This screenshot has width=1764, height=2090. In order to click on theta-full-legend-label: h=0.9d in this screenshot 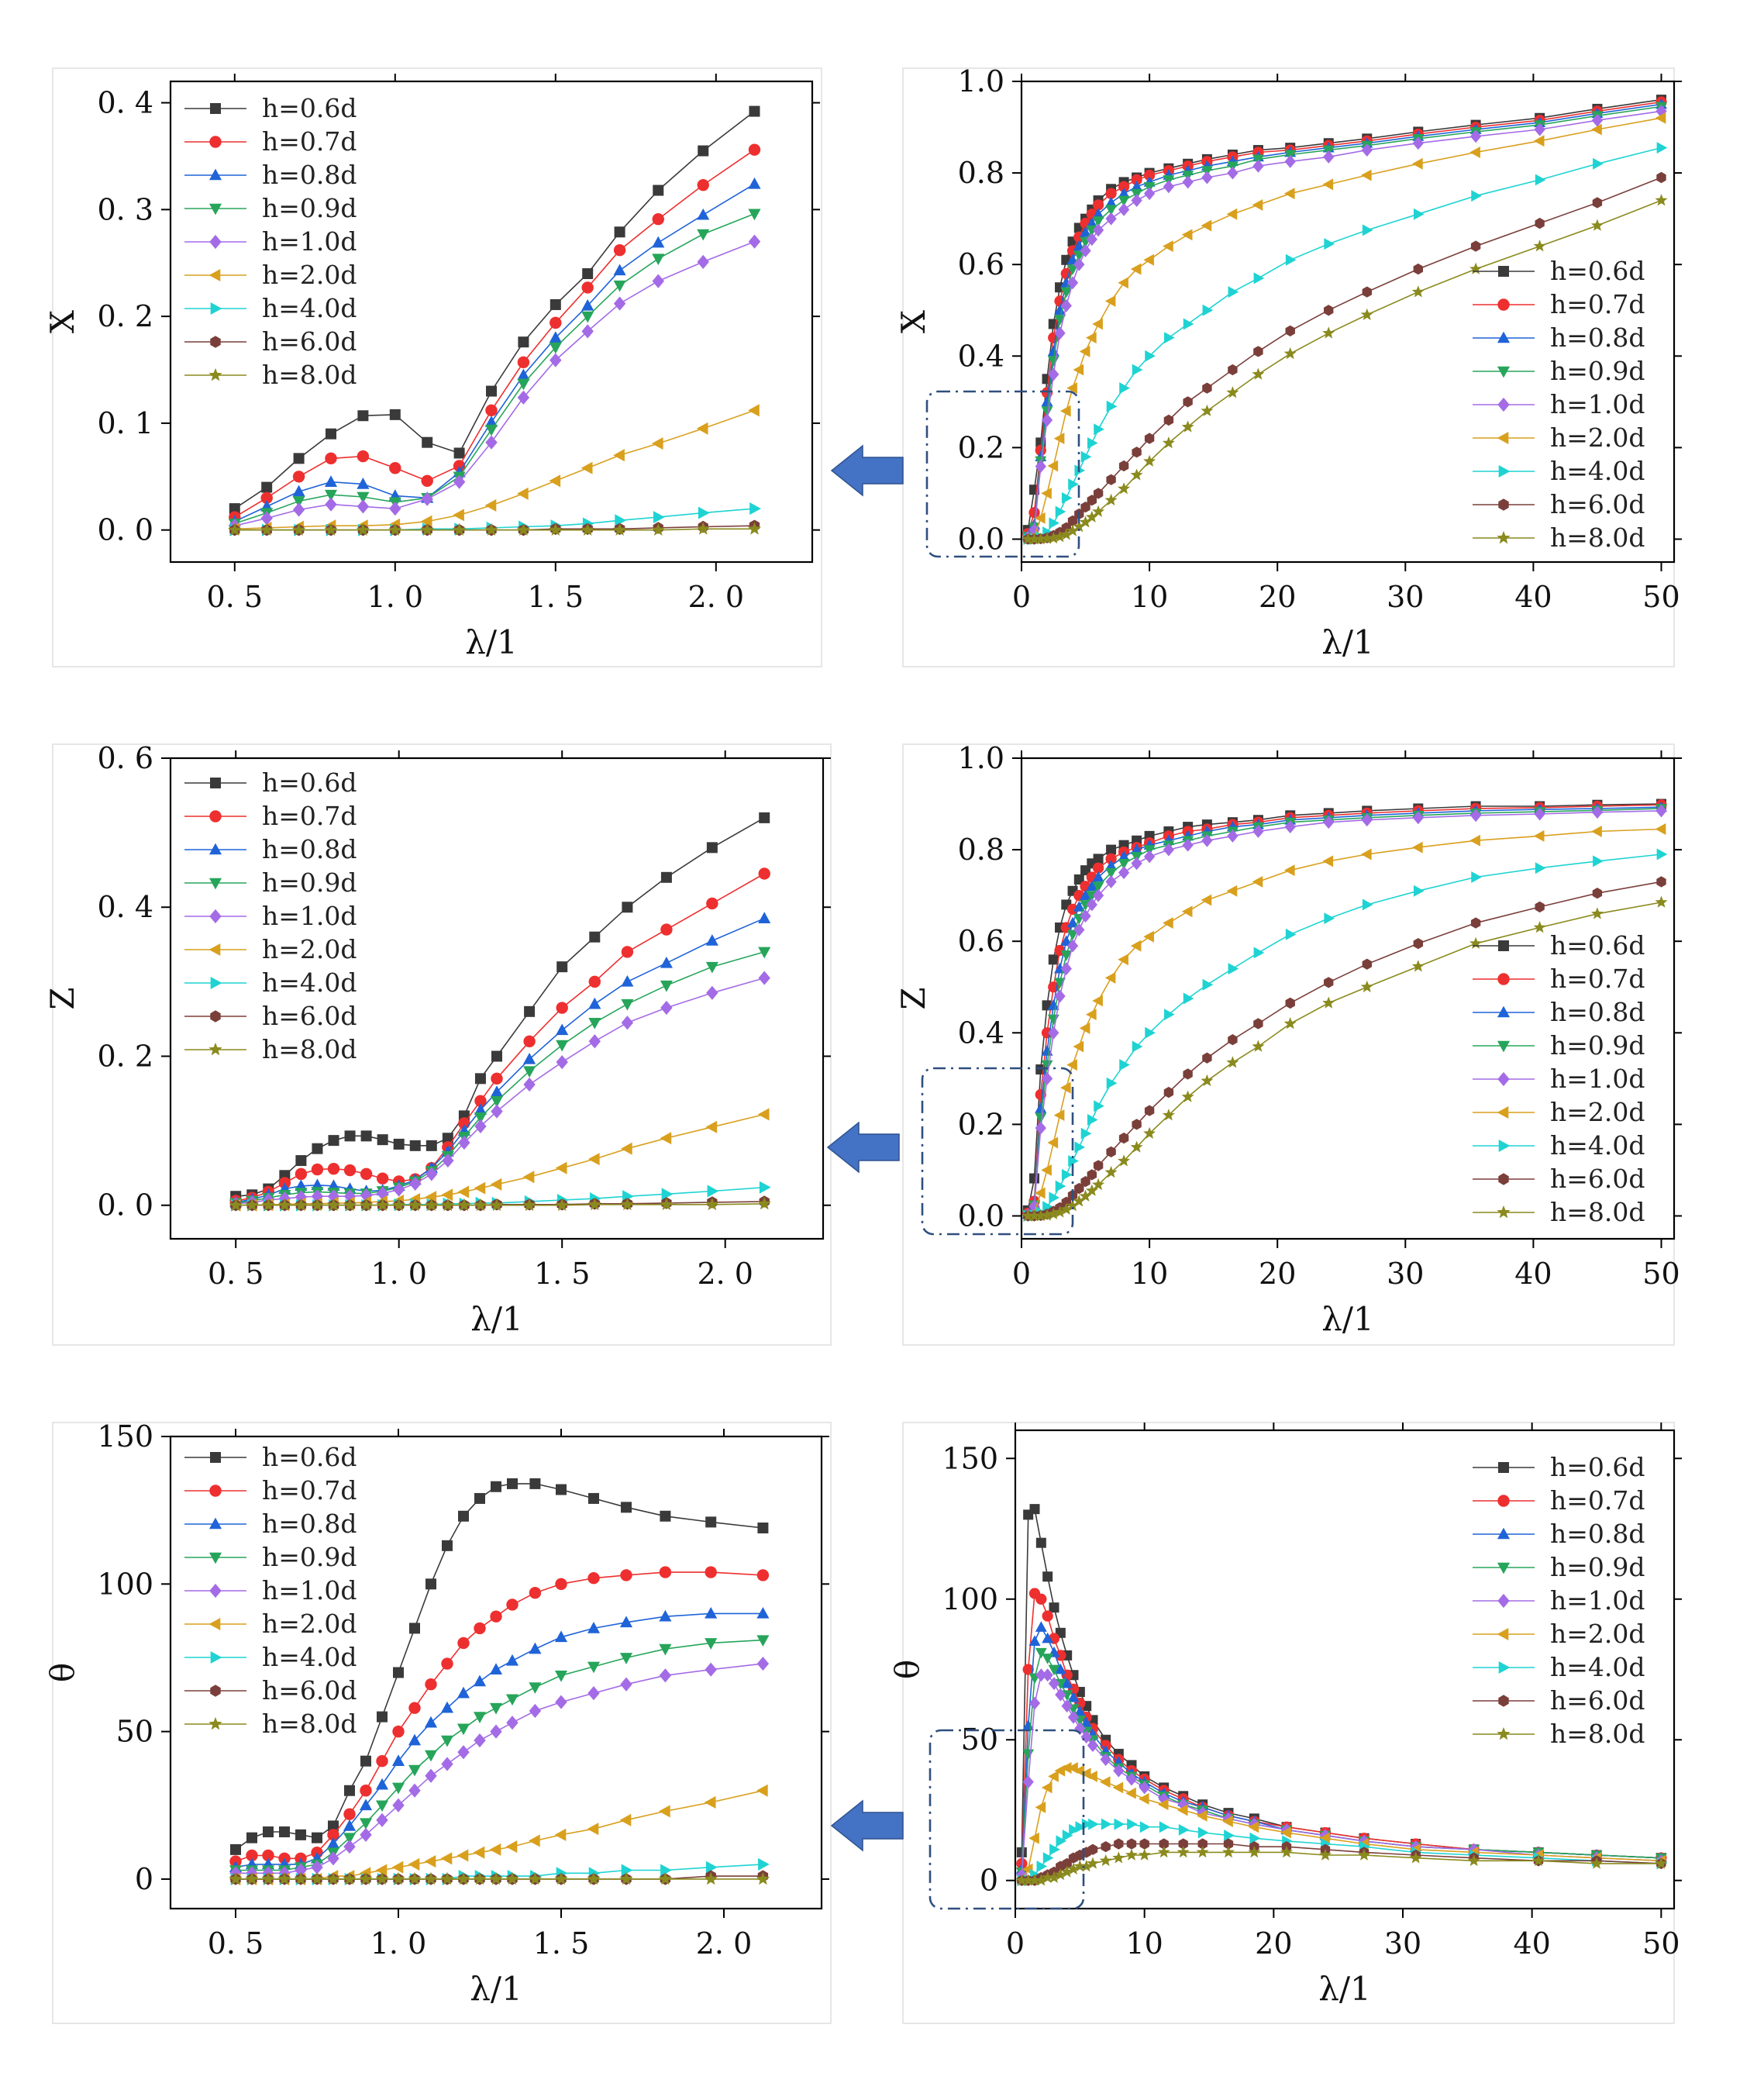, I will do `click(1597, 1567)`.